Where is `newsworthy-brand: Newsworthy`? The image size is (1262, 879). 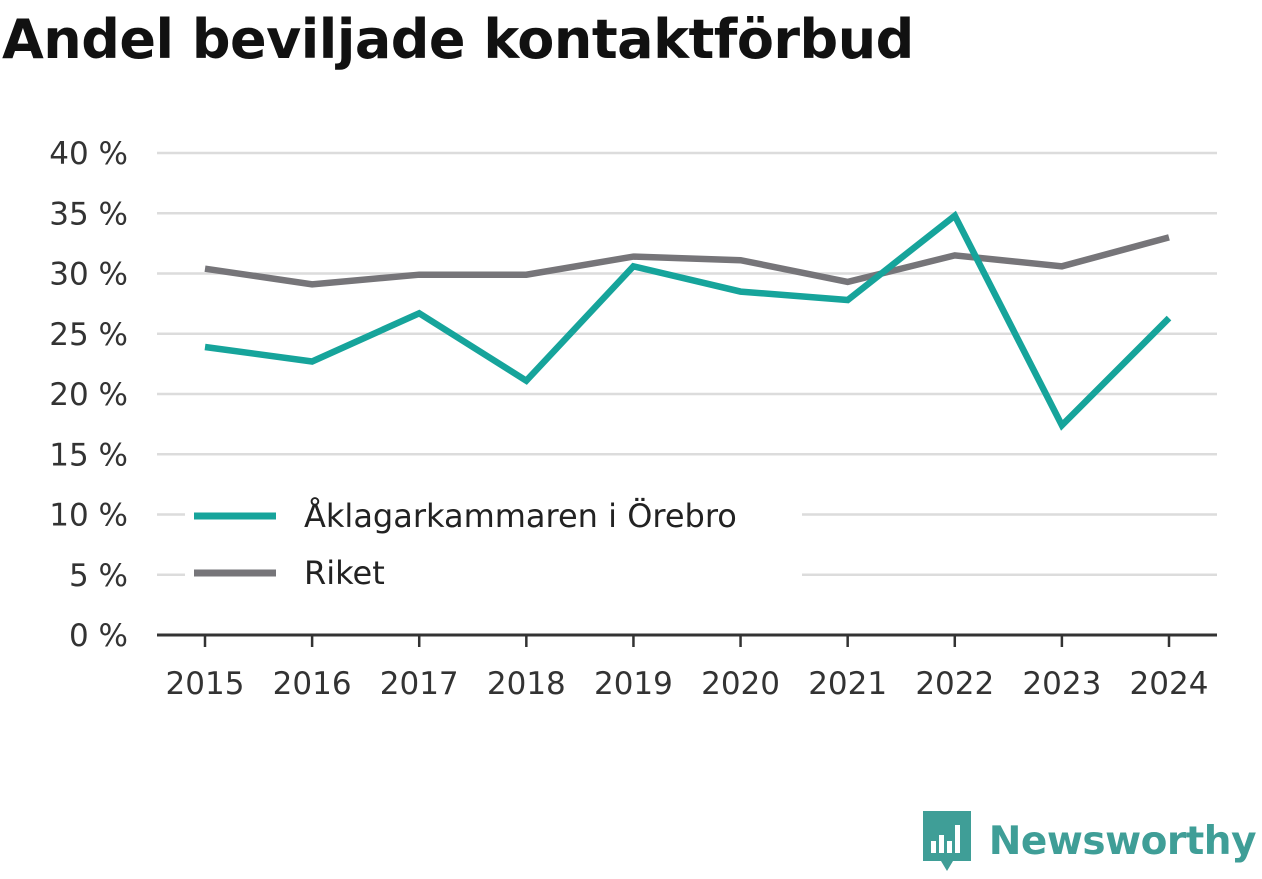
newsworthy-brand: Newsworthy is located at coordinates (1089, 841).